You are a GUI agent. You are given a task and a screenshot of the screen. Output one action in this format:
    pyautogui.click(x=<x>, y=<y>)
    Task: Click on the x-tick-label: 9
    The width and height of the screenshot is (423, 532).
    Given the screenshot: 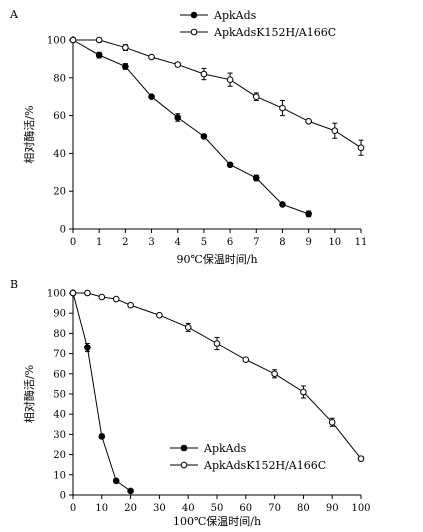 What is the action you would take?
    pyautogui.click(x=308, y=242)
    